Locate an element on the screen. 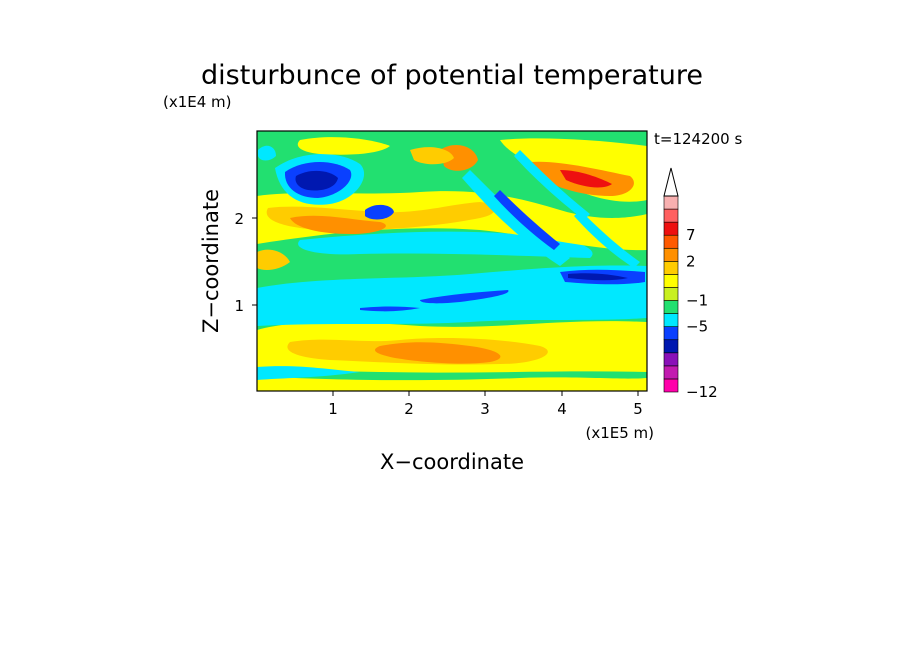 The image size is (904, 654). y-tick-label: 2 is located at coordinates (239, 219).